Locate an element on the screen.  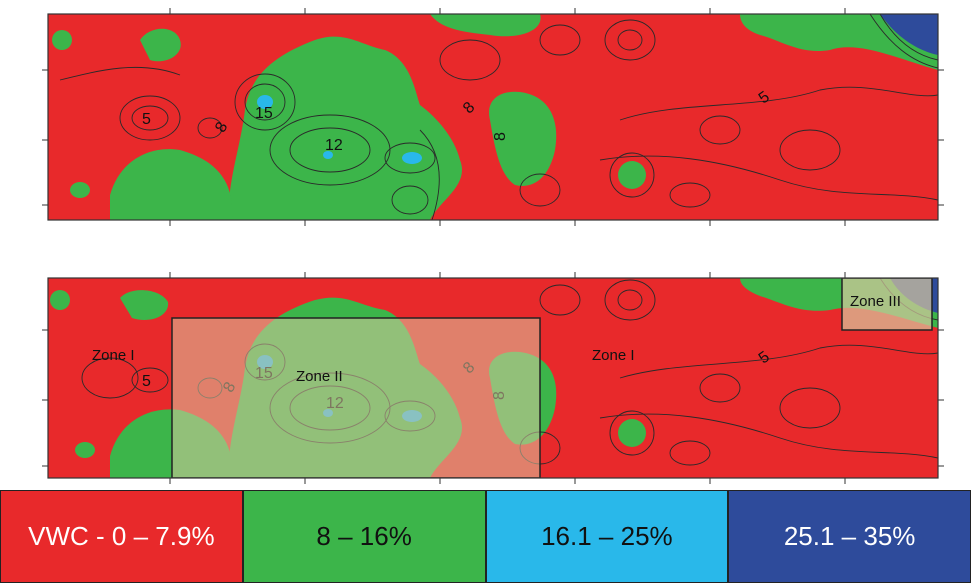
zone-ii-overlay is located at coordinates (356, 397).